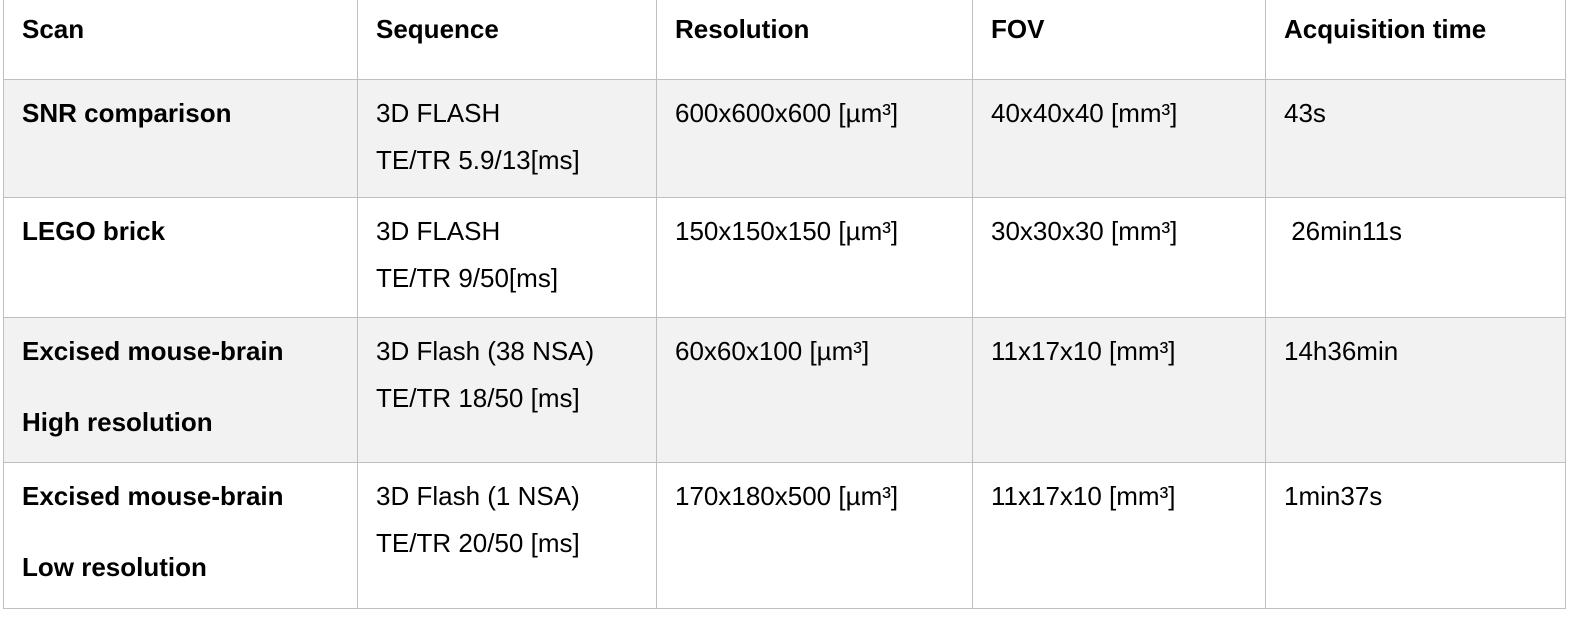 This screenshot has height=621, width=1575. What do you see at coordinates (180, 40) in the screenshot?
I see `header-scan: Scan` at bounding box center [180, 40].